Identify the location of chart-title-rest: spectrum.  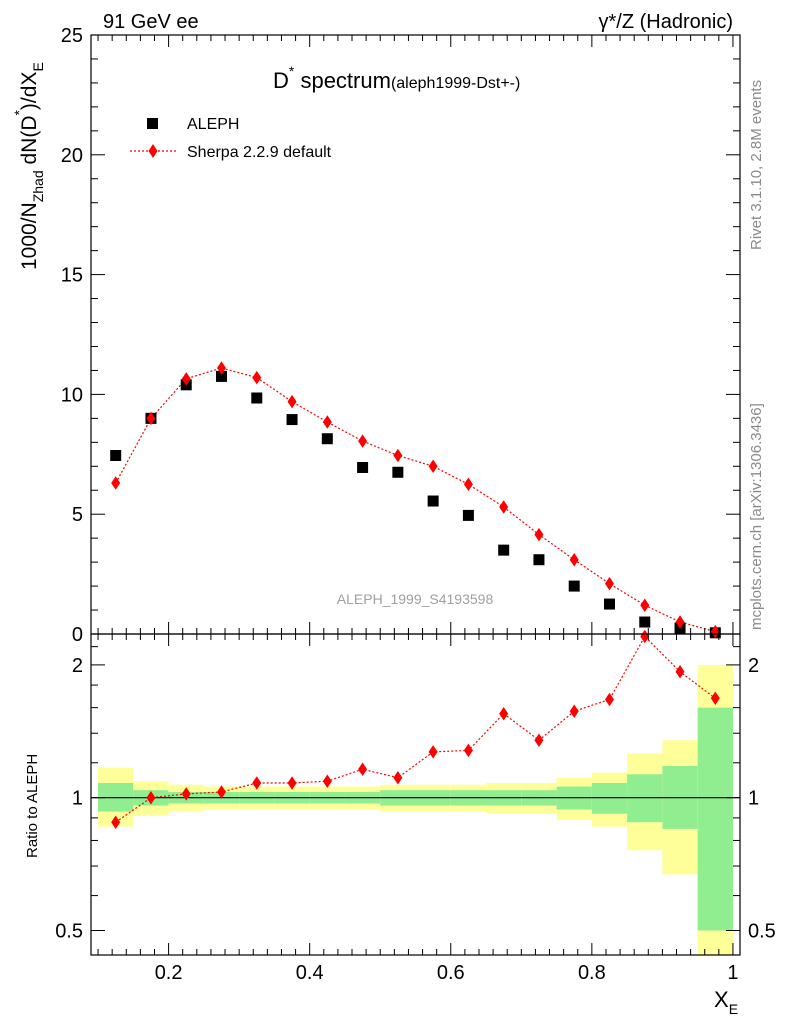
(342, 80).